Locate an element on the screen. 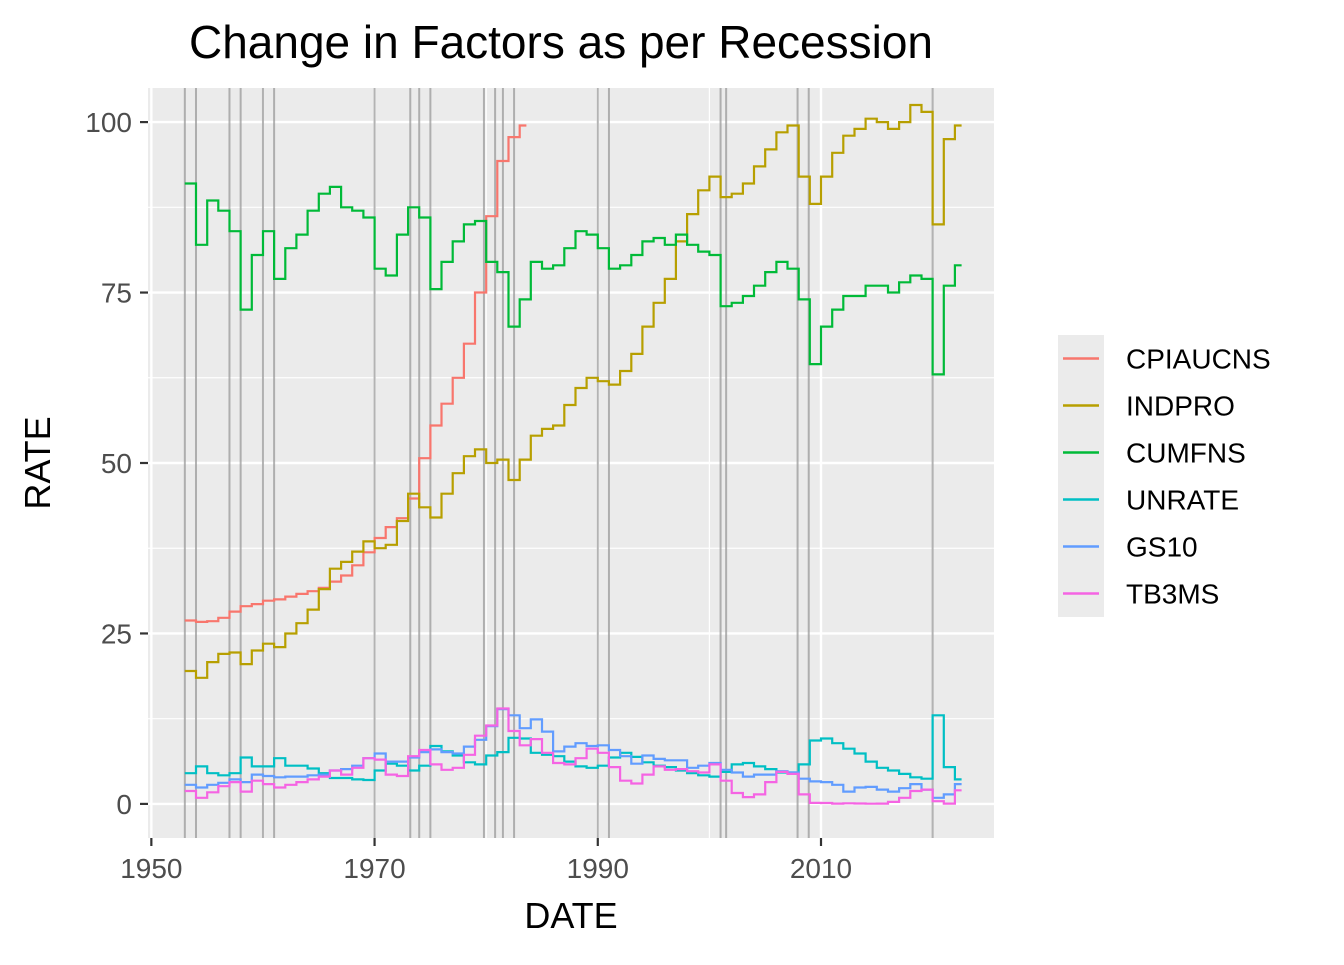 The image size is (1344, 965). legend: CPIAUCNS INDPRO CUMFNS UNRATE GS10 TB3MS is located at coordinates (1164, 476).